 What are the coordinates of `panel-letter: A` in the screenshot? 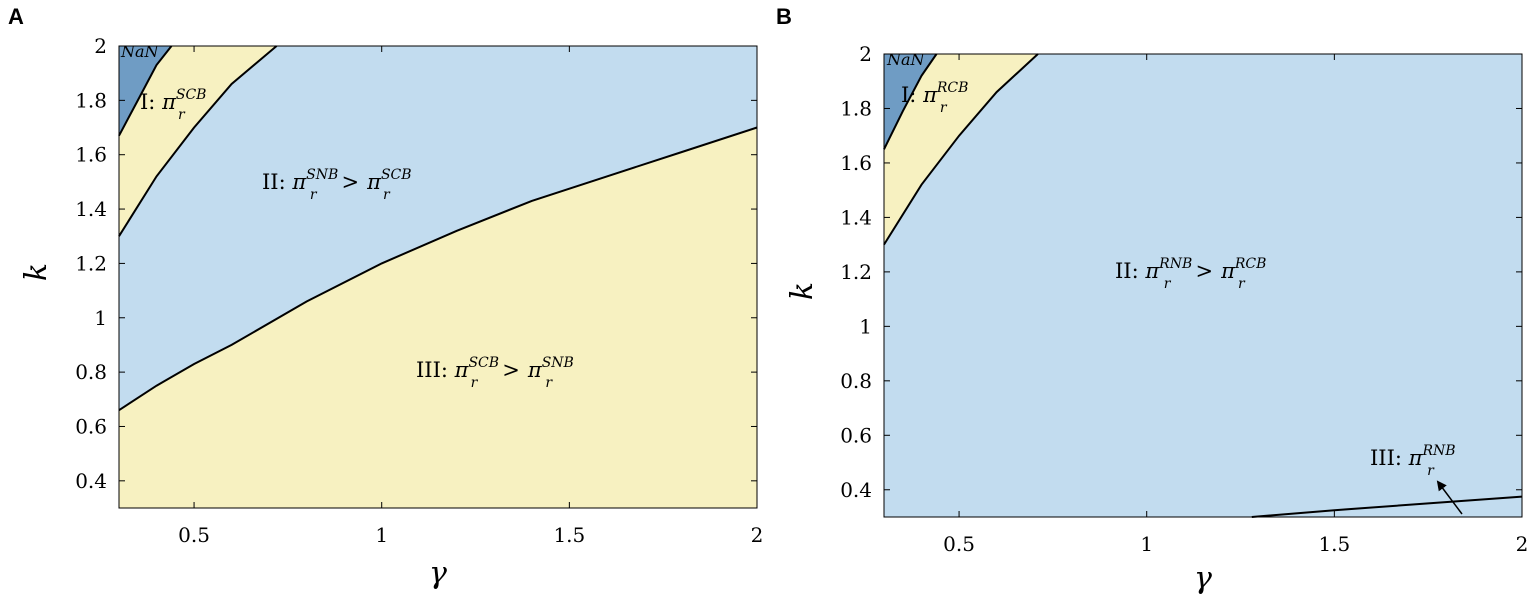 It's located at (16, 16).